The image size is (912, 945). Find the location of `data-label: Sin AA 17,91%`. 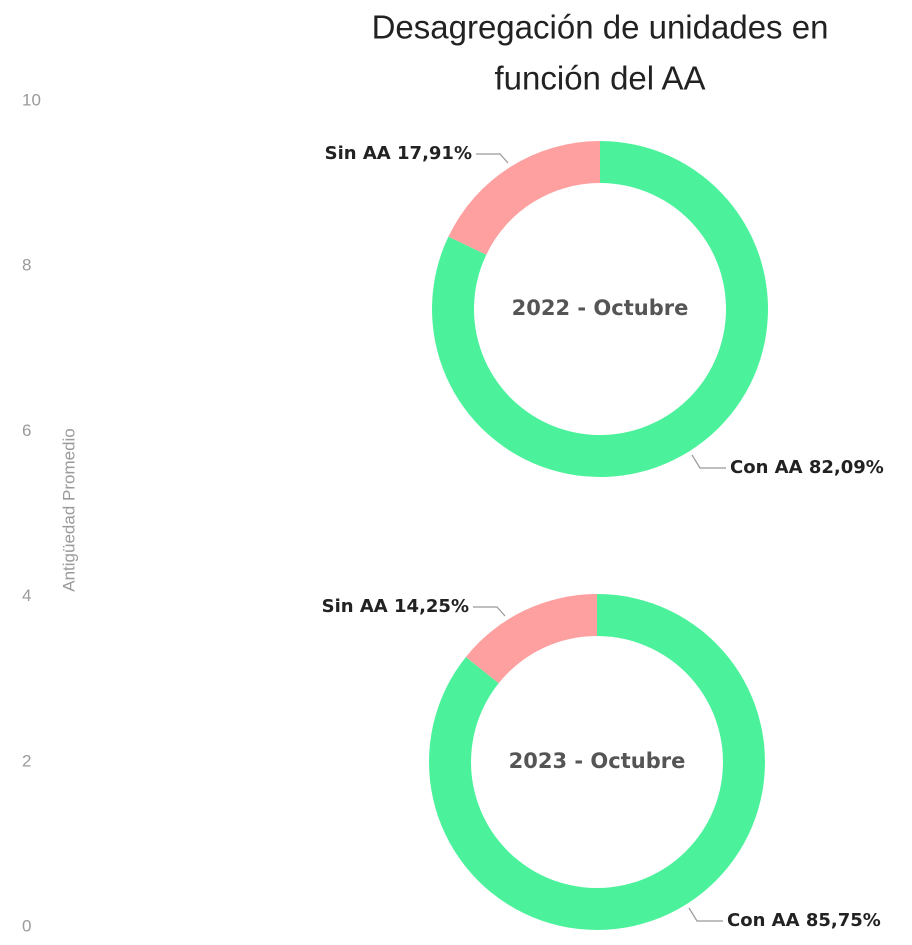

data-label: Sin AA 17,91% is located at coordinates (398, 153).